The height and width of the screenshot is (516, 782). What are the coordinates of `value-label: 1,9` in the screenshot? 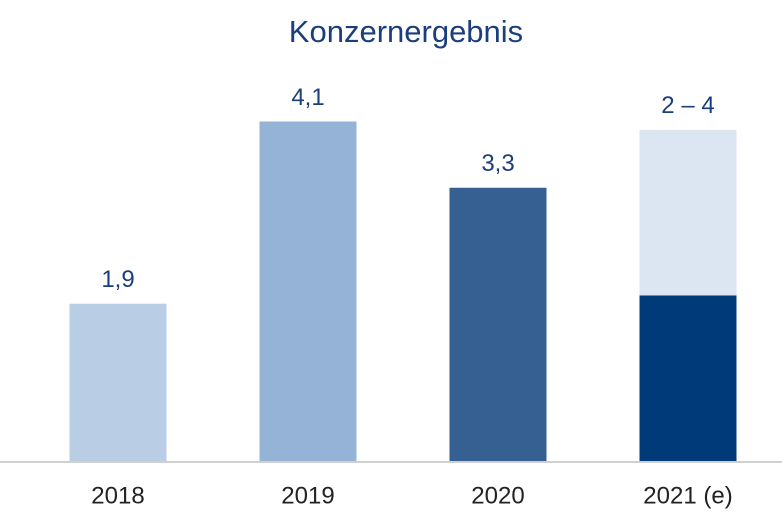 It's located at (117, 279).